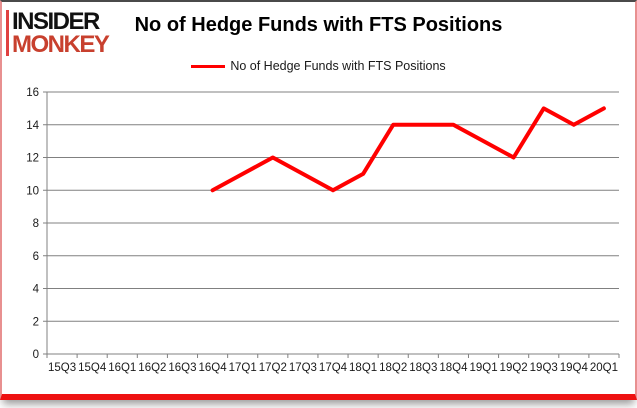 The image size is (637, 408). Describe the element at coordinates (182, 368) in the screenshot. I see `x-axis-label: 16Q3` at that location.